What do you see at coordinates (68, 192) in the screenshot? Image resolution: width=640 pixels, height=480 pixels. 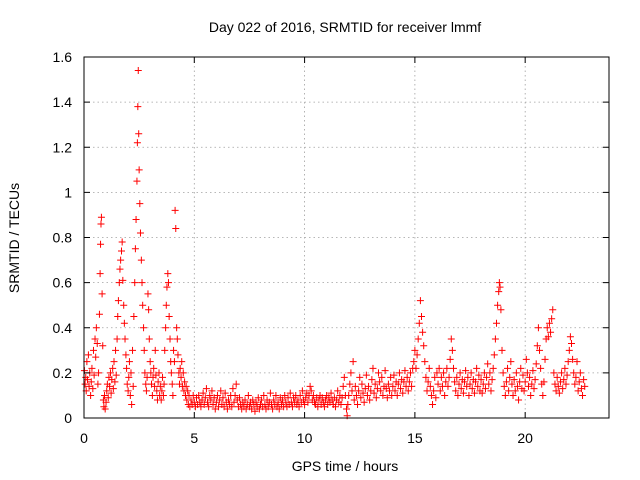 I see `y-tick-label: 1` at bounding box center [68, 192].